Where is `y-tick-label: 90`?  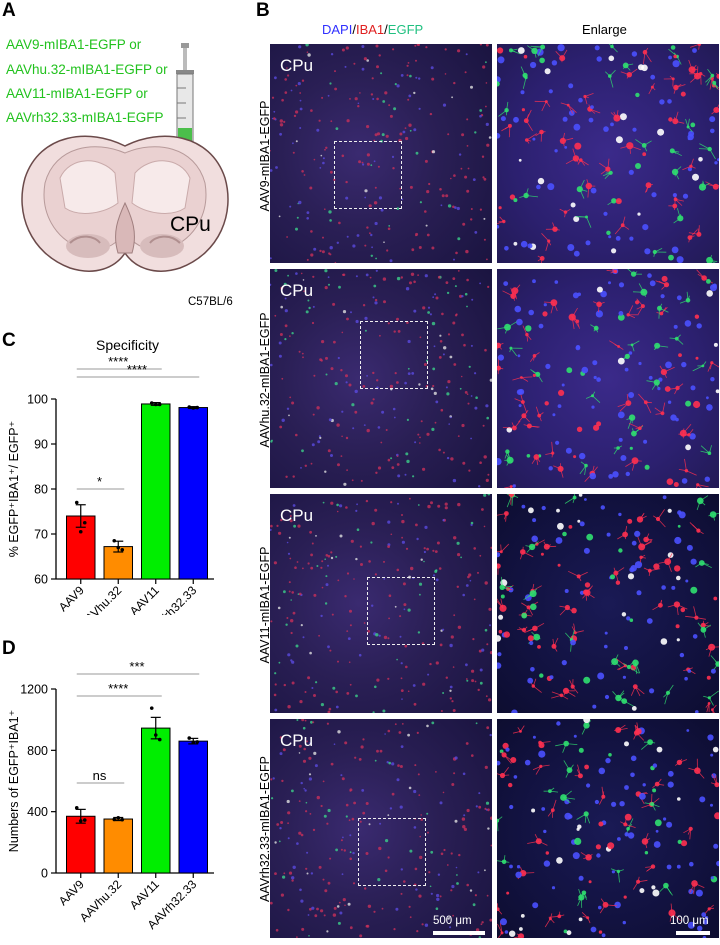 y-tick-label: 90 is located at coordinates (41, 445).